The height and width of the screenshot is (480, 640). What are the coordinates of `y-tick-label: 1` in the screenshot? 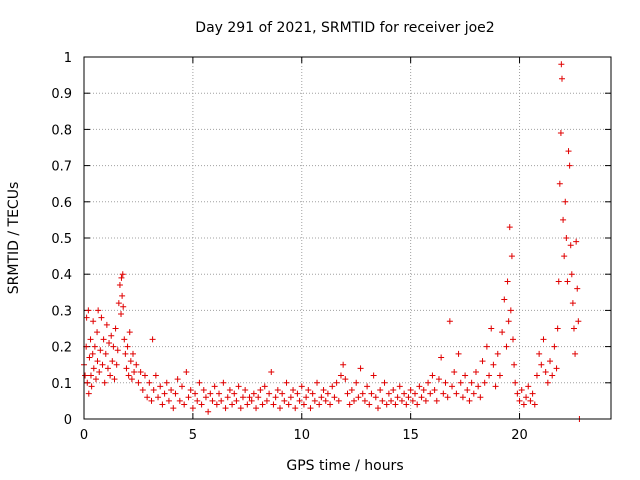 It's located at (68, 58).